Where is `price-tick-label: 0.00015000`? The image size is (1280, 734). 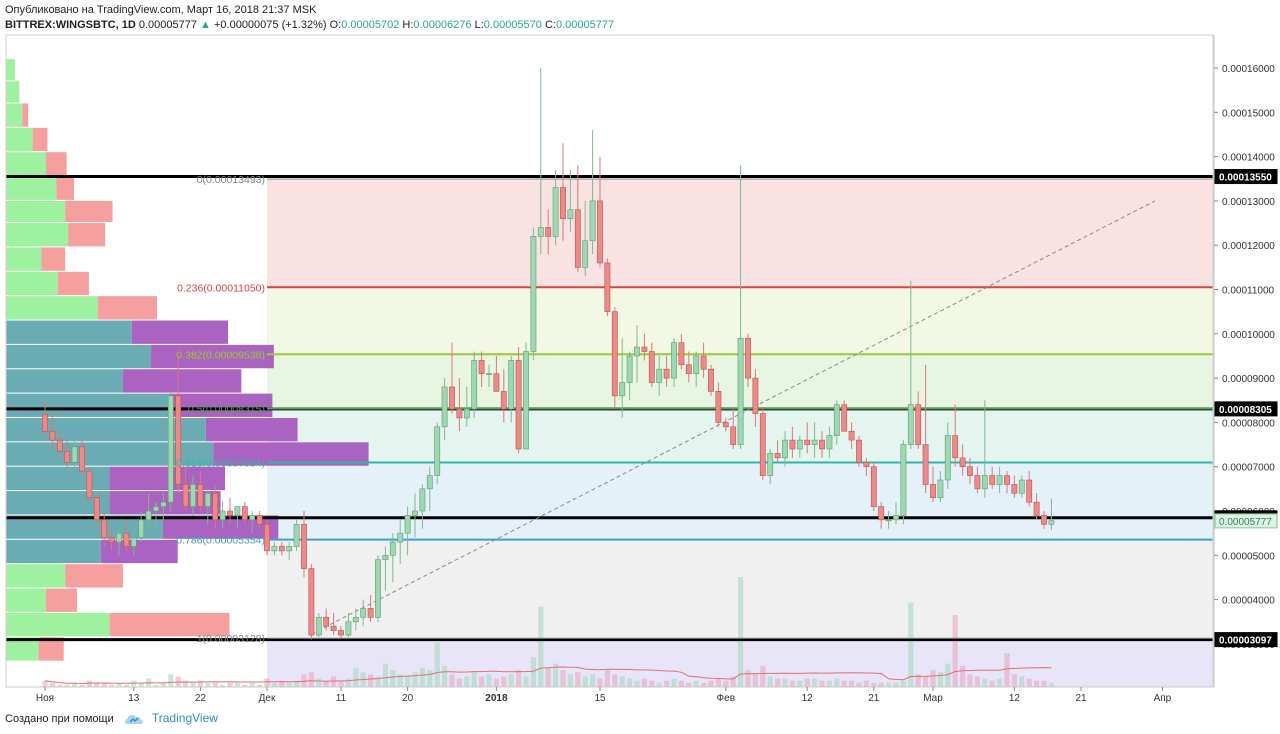
price-tick-label: 0.00015000 is located at coordinates (1248, 113).